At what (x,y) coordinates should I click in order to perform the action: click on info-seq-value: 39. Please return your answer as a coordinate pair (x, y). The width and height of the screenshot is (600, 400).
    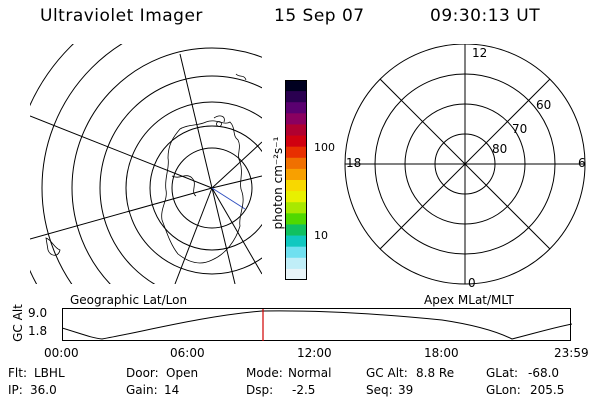
    Looking at the image, I should click on (406, 390).